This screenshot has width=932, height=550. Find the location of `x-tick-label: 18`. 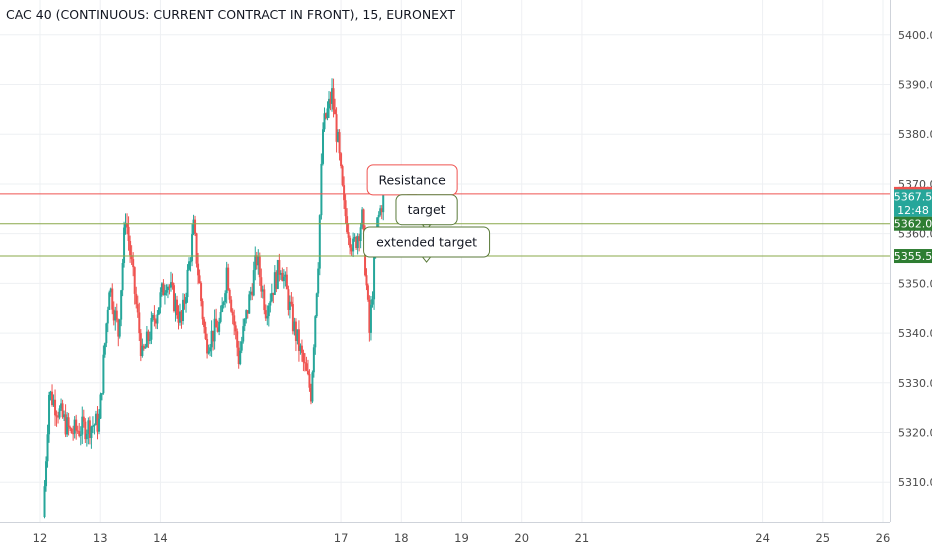

x-tick-label: 18 is located at coordinates (401, 538).